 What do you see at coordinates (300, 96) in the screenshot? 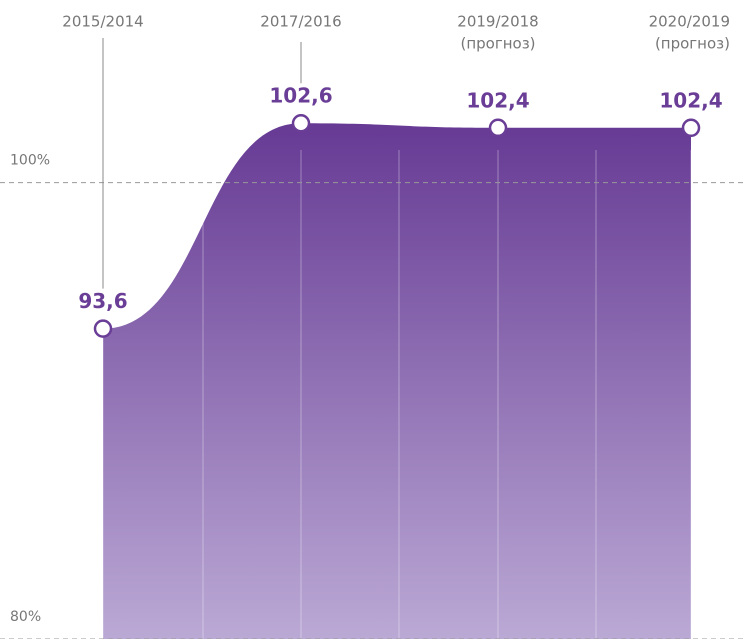
I see `value-label: 102,6` at bounding box center [300, 96].